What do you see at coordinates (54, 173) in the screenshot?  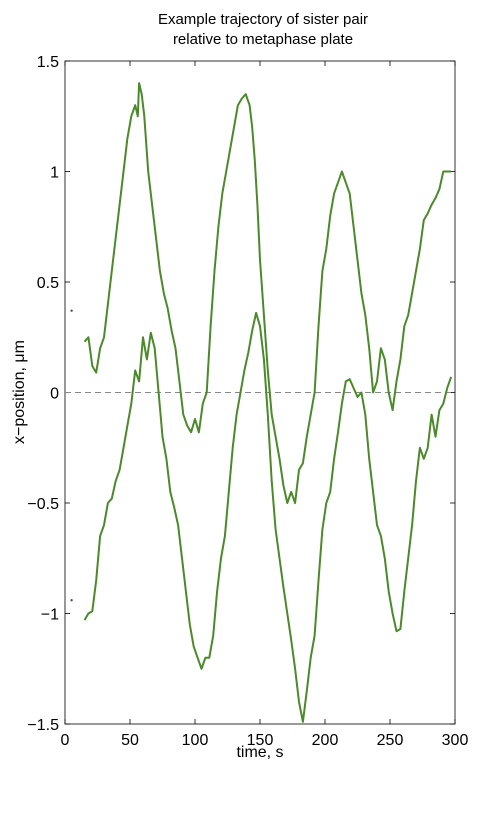 I see `y-tick-label: 1` at bounding box center [54, 173].